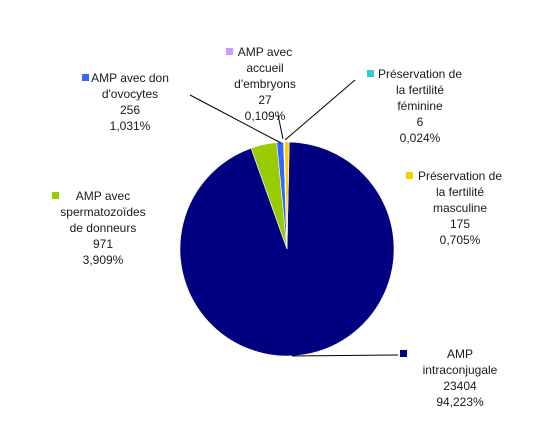 The image size is (547, 423). What do you see at coordinates (420, 74) in the screenshot?
I see `slice-label-line-4-0: Préservation de` at bounding box center [420, 74].